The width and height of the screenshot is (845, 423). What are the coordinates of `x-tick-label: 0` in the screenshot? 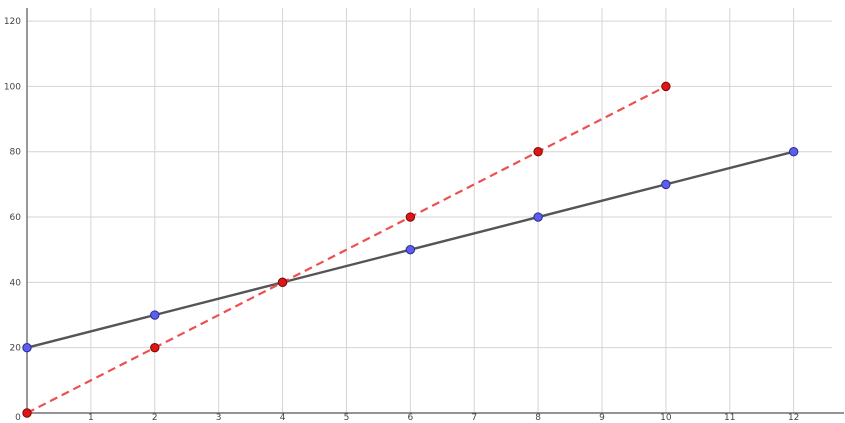 It's located at (18, 418).